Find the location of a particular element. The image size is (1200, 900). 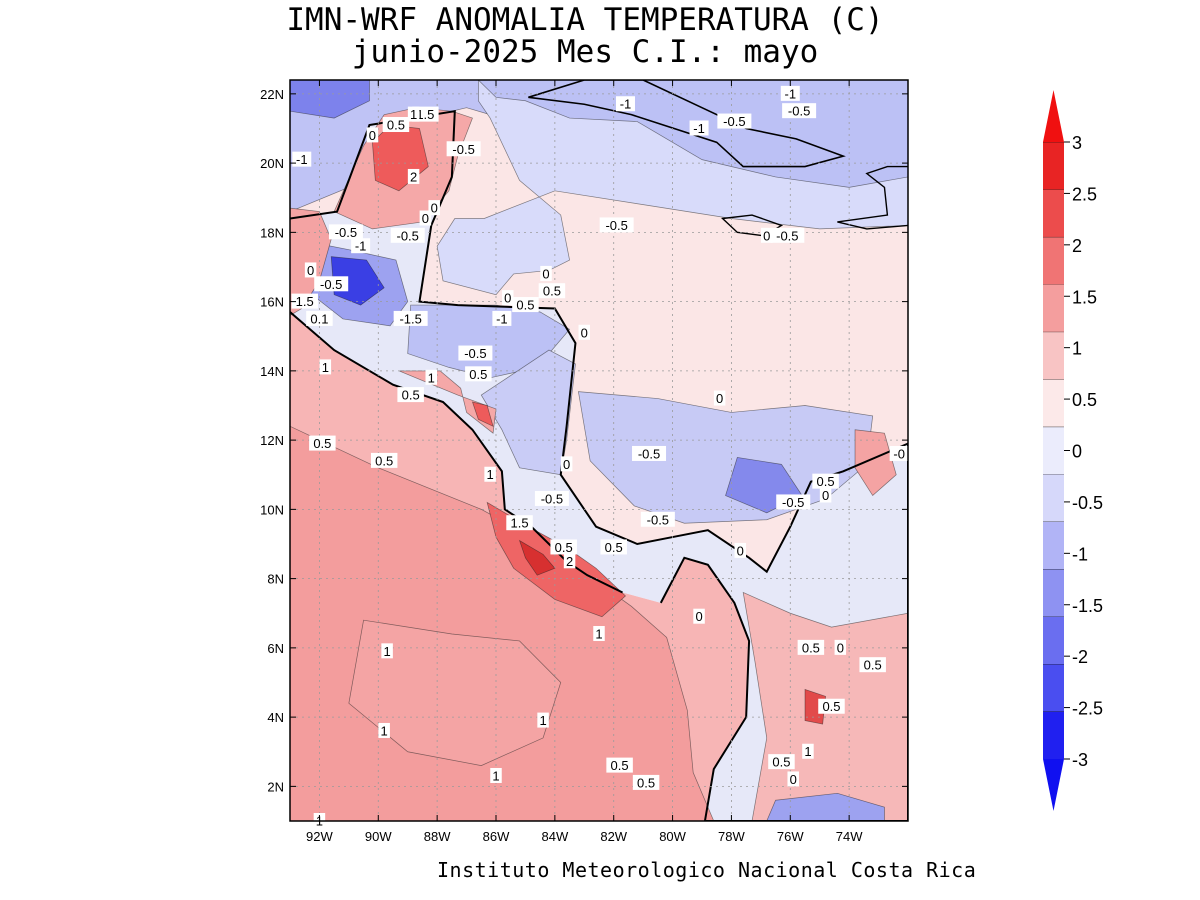

lat-tick-label: 4N is located at coordinates (275, 717).